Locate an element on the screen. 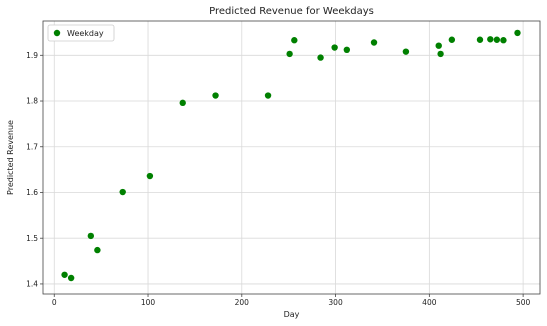 Image resolution: width=547 pixels, height=326 pixels. x-tick-label: 0 is located at coordinates (54, 302).